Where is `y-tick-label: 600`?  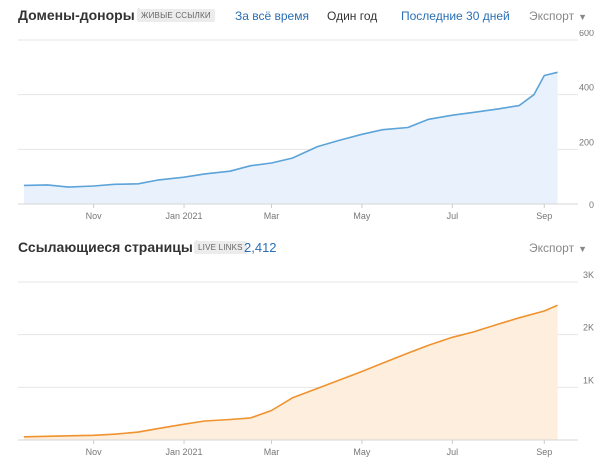
y-tick-label: 600 is located at coordinates (586, 34).